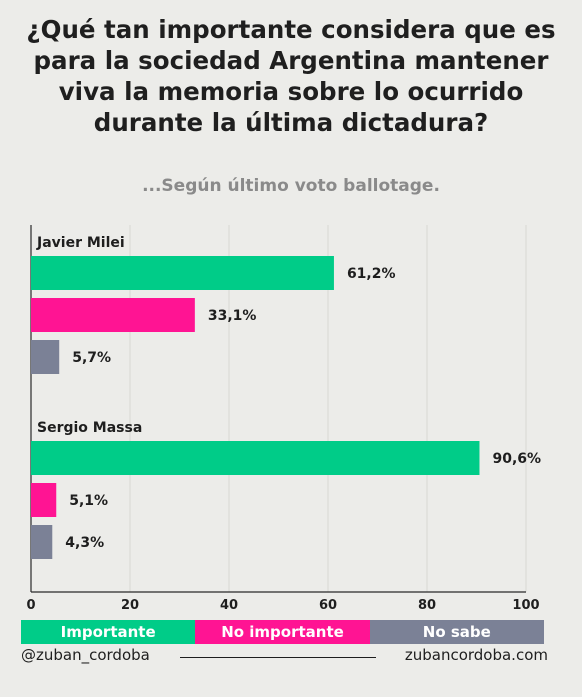  What do you see at coordinates (88, 501) in the screenshot?
I see `data-label: 5,1%` at bounding box center [88, 501].